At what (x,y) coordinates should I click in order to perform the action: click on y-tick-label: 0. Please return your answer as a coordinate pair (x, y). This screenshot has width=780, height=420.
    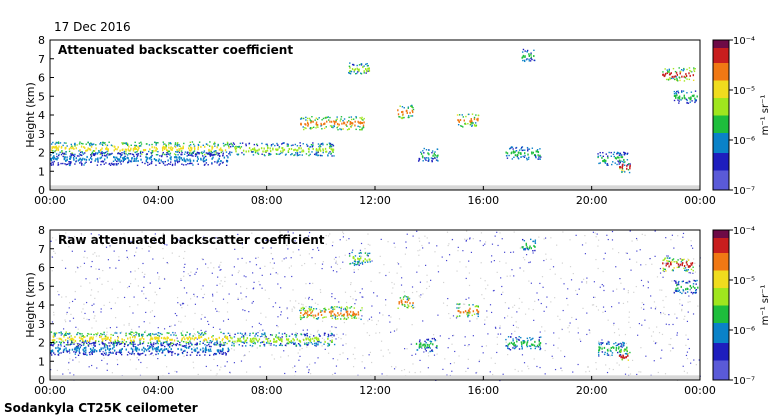
    Looking at the image, I should click on (41, 190).